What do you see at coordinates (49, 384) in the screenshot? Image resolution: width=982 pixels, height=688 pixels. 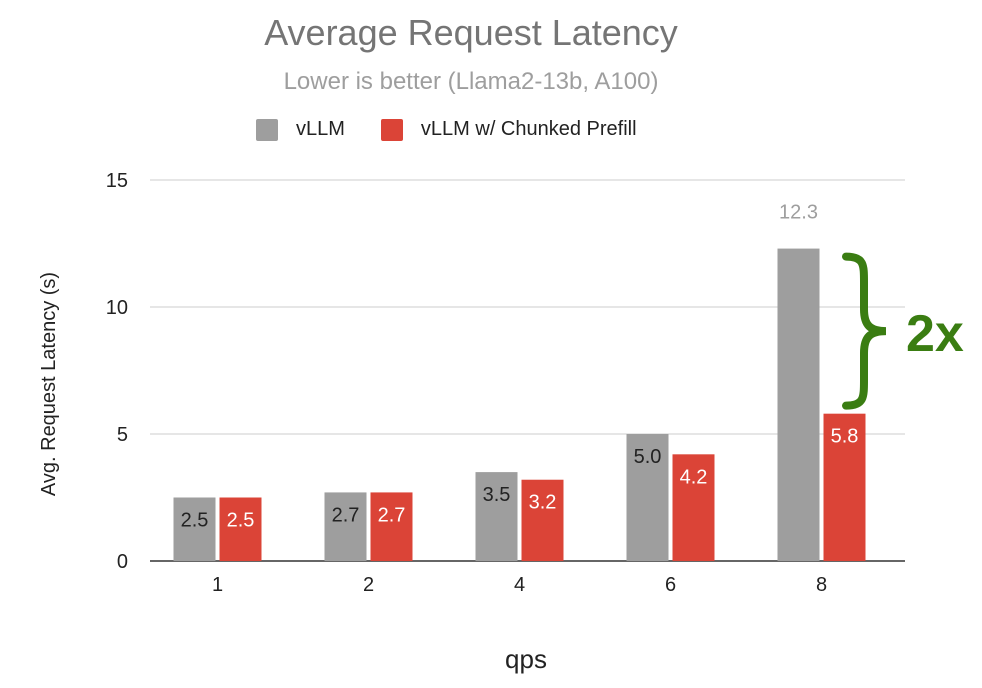 I see `y-axis-label: Avg. Request Latency (s)` at bounding box center [49, 384].